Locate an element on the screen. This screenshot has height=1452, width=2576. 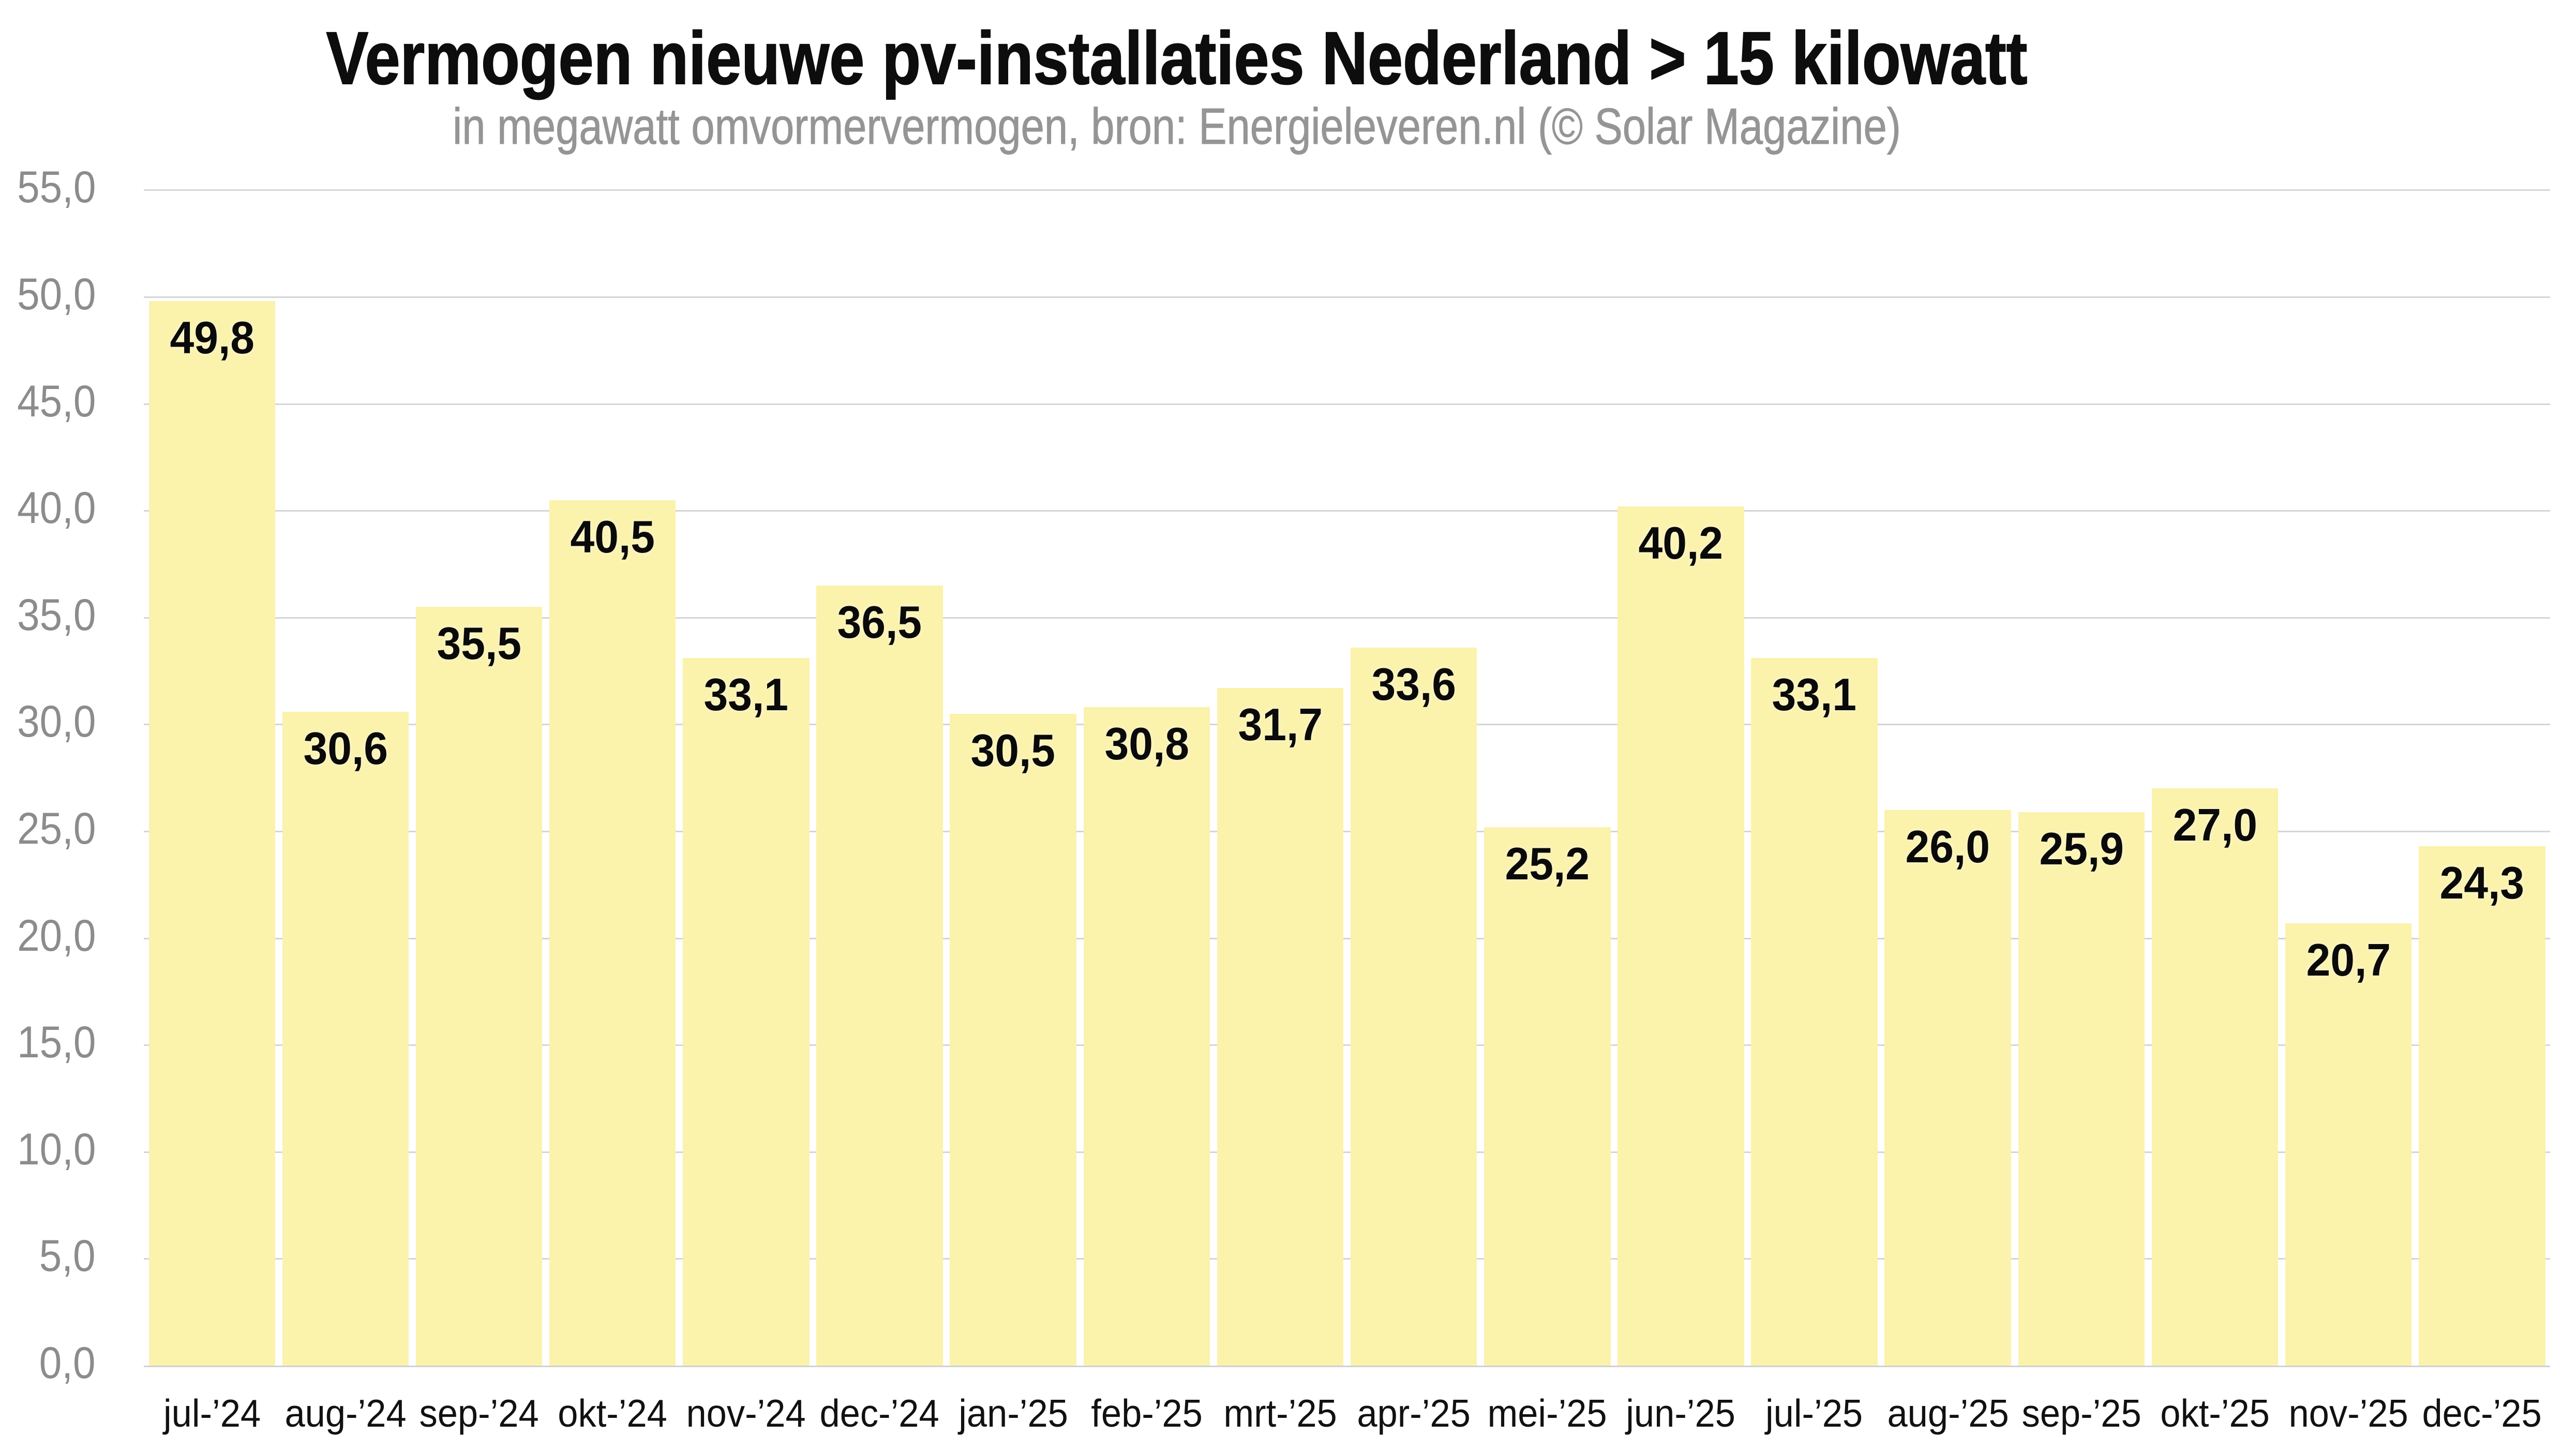
x-axis-tick-label: feb-’25 is located at coordinates (1147, 1413).